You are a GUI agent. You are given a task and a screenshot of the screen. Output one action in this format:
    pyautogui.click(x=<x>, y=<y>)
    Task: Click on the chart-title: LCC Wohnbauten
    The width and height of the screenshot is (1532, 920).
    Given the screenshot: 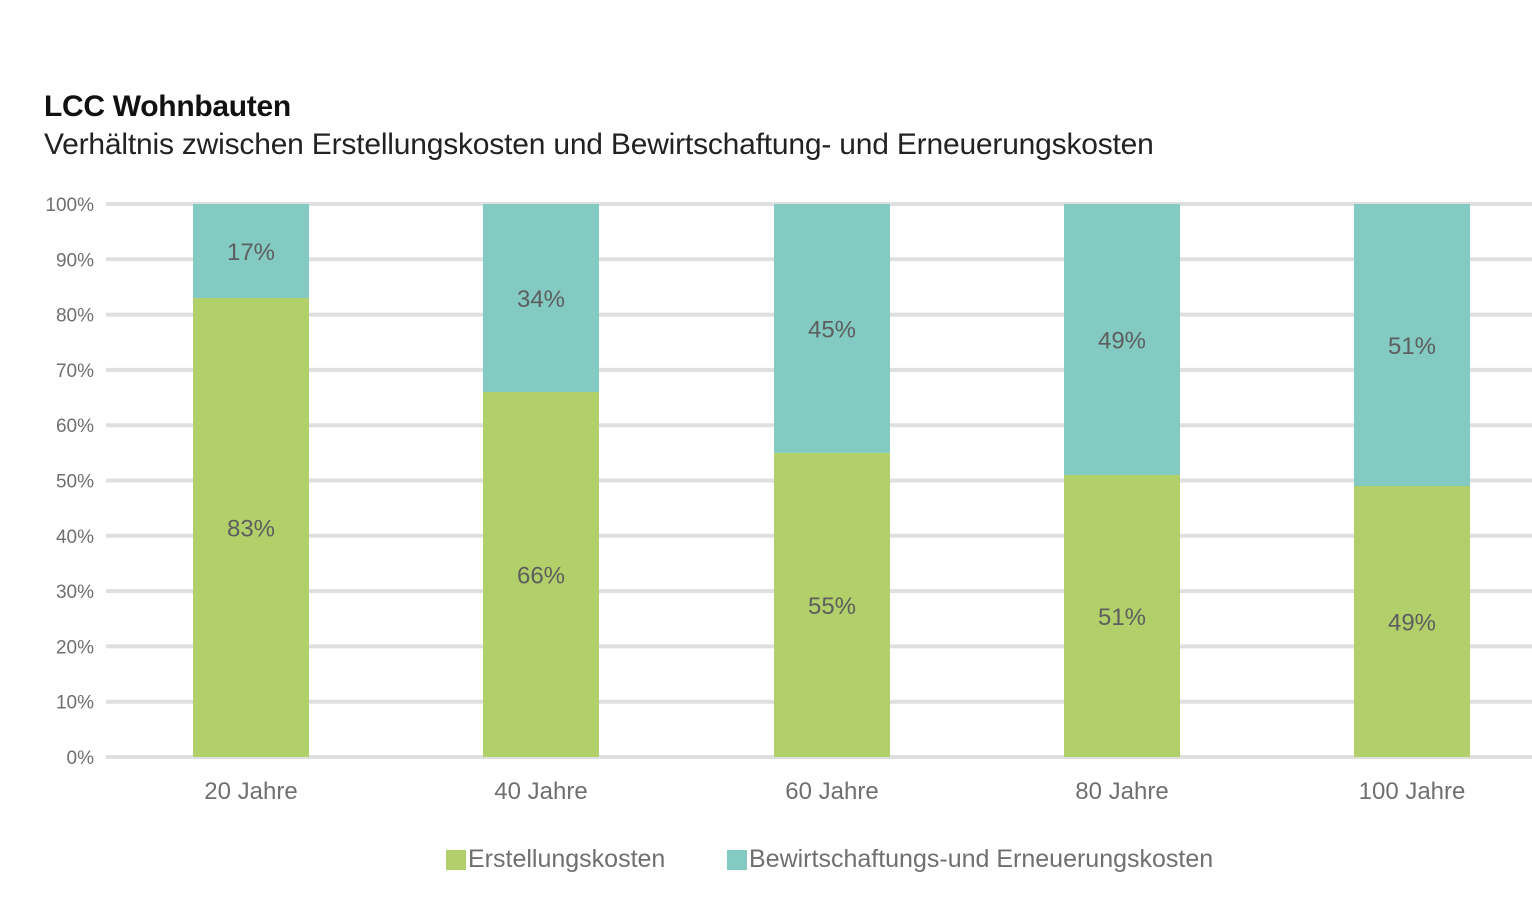 What is the action you would take?
    pyautogui.click(x=167, y=106)
    